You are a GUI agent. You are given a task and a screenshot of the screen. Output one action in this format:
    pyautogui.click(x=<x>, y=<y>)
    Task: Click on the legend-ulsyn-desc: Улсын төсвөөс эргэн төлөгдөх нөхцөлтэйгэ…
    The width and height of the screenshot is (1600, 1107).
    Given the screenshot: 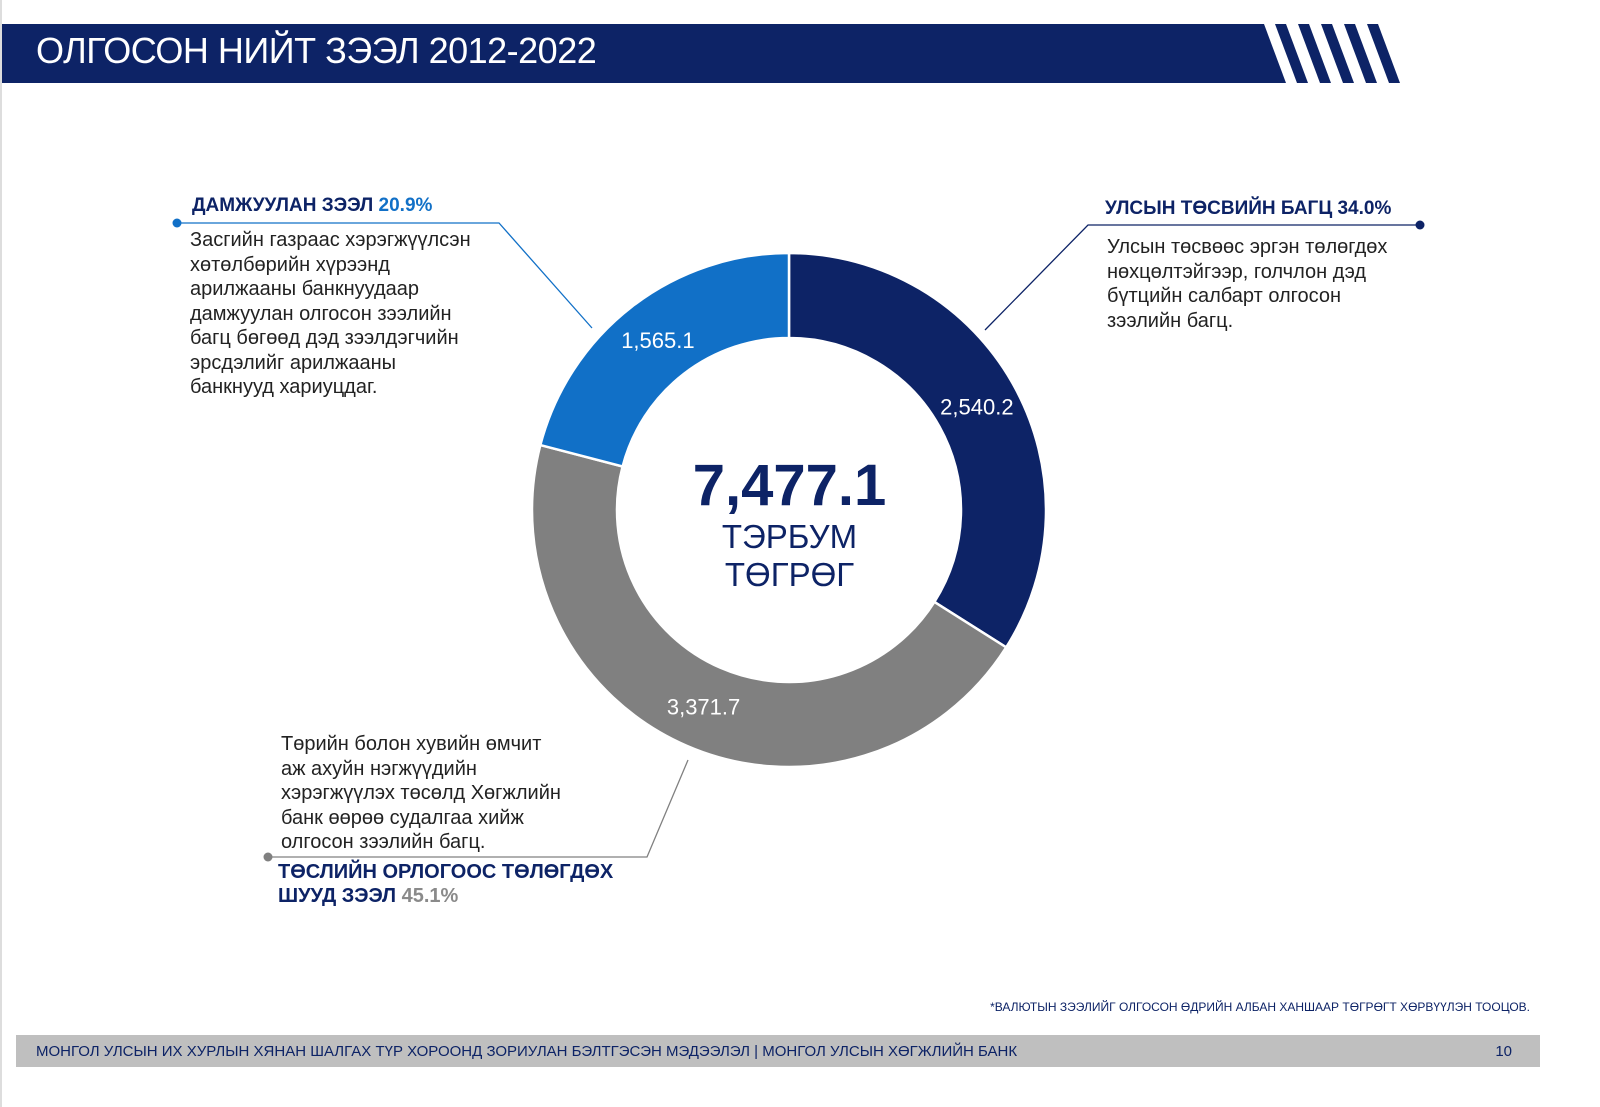 What is the action you would take?
    pyautogui.click(x=1247, y=284)
    